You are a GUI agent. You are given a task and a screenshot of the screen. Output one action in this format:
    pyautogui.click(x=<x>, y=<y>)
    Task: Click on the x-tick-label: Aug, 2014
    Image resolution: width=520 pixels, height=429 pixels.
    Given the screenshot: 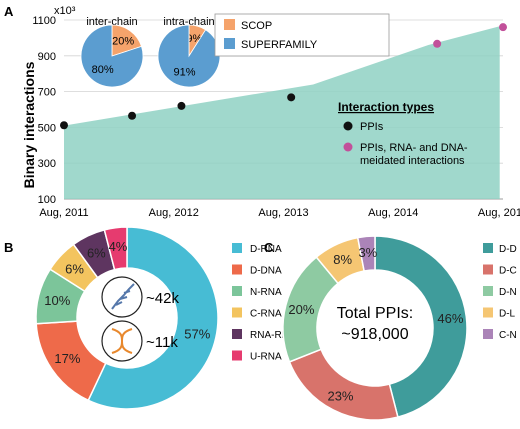 What is the action you would take?
    pyautogui.click(x=393, y=213)
    